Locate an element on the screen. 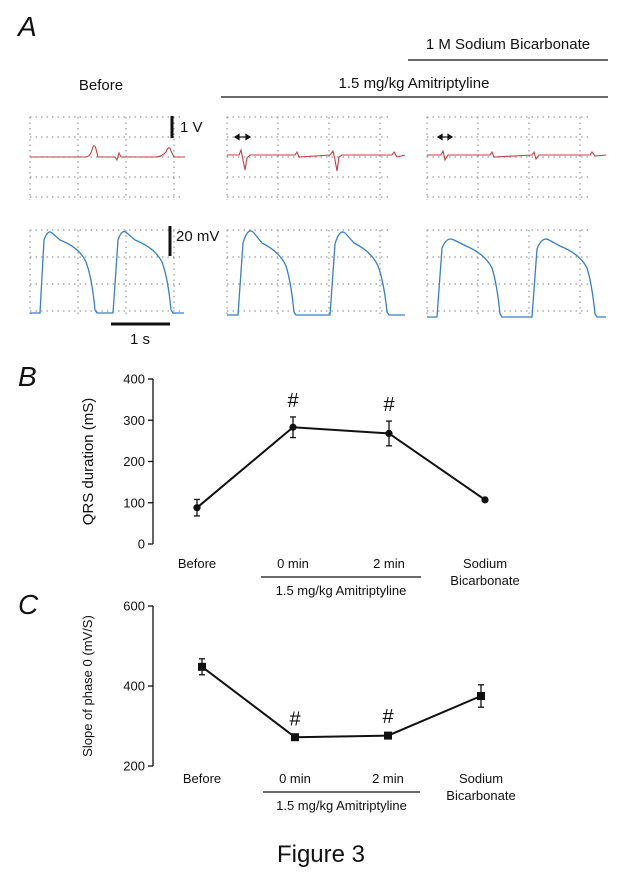 The image size is (623, 877). panel-c-letter: C is located at coordinates (28, 604).